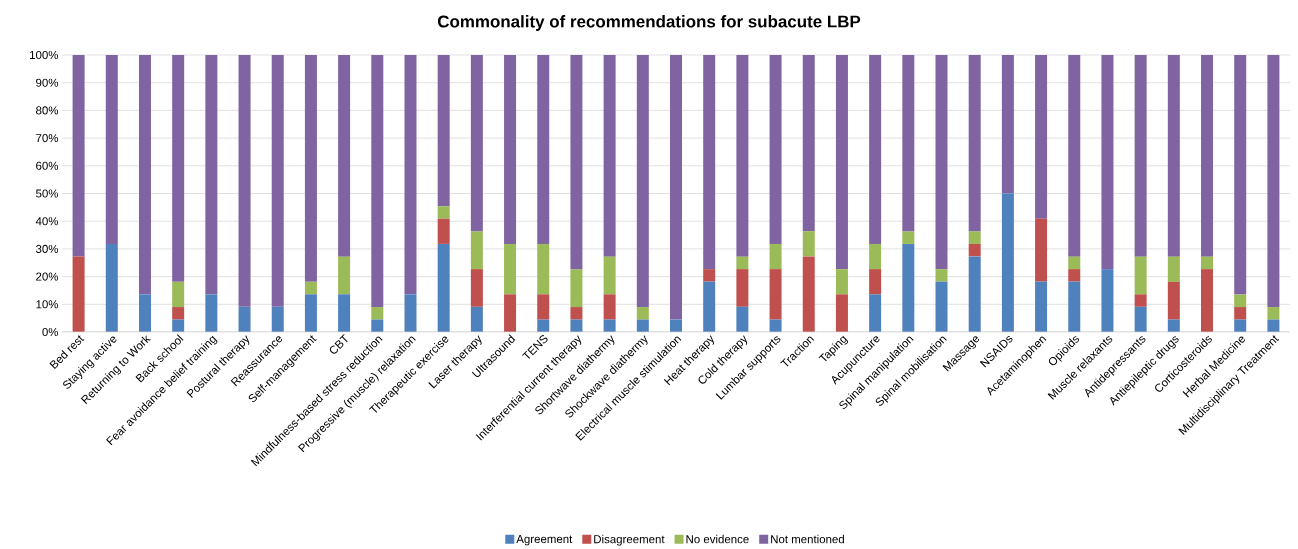 The width and height of the screenshot is (1298, 549). What do you see at coordinates (47, 165) in the screenshot?
I see `y-tick-label: 60%` at bounding box center [47, 165].